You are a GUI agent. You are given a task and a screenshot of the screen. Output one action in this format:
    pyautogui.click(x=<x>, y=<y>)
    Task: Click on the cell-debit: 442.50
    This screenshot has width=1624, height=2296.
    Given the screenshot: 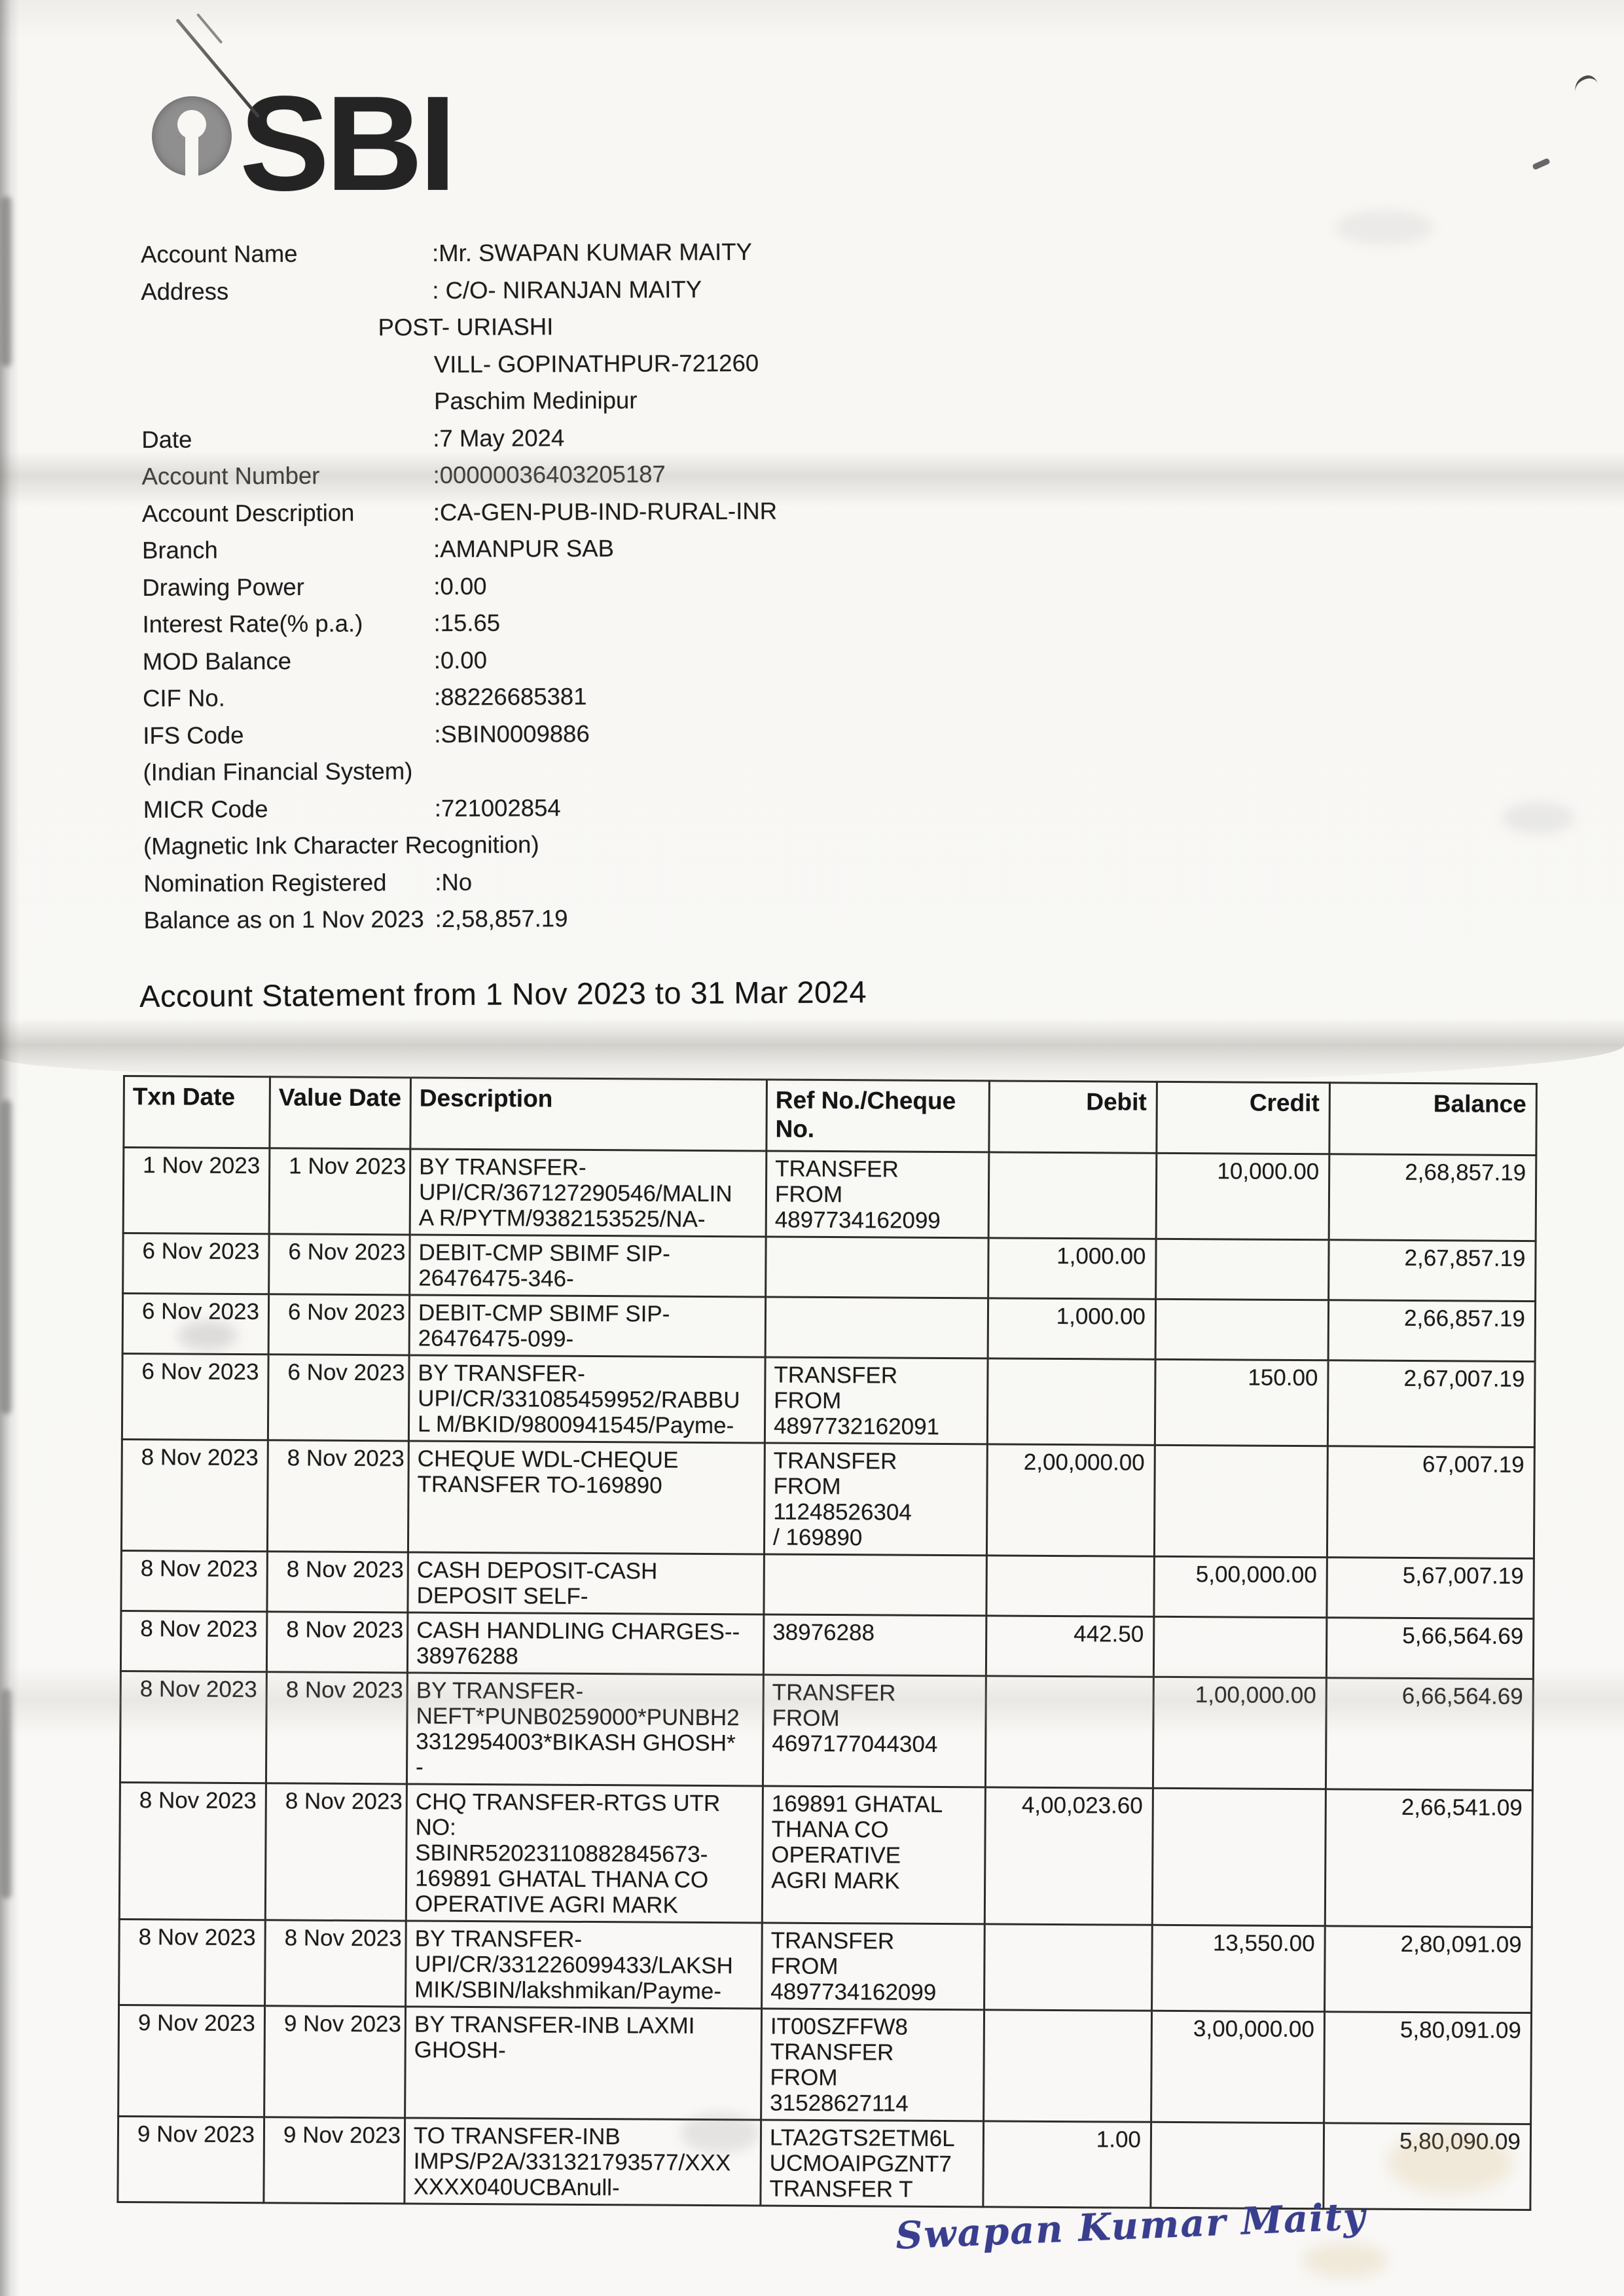 What is the action you would take?
    pyautogui.click(x=1070, y=1646)
    